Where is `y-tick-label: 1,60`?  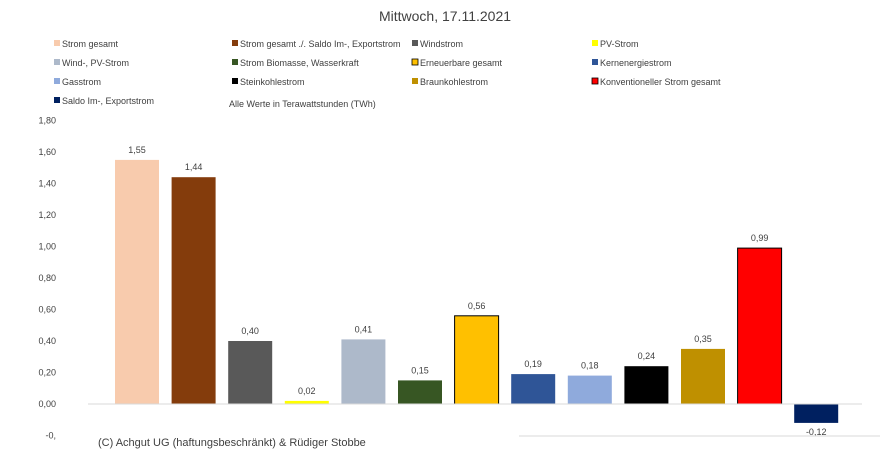 y-tick-label: 1,60 is located at coordinates (47, 152).